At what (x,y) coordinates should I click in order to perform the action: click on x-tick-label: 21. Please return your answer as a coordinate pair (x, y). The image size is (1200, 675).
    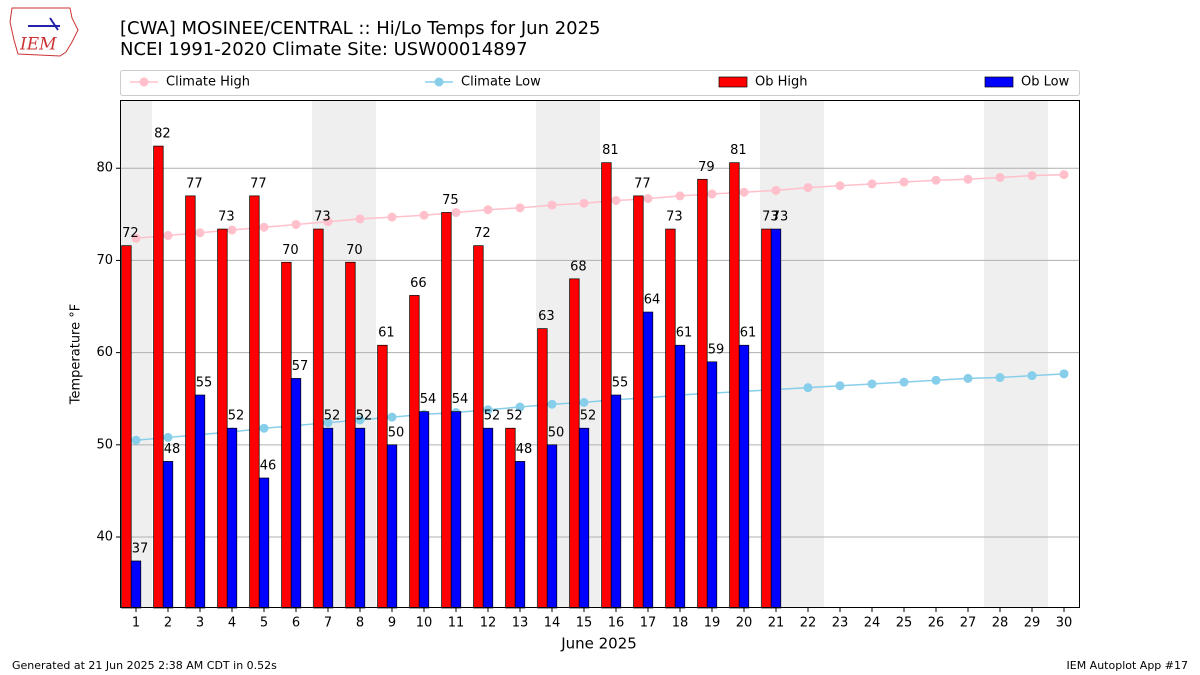
    Looking at the image, I should click on (776, 623).